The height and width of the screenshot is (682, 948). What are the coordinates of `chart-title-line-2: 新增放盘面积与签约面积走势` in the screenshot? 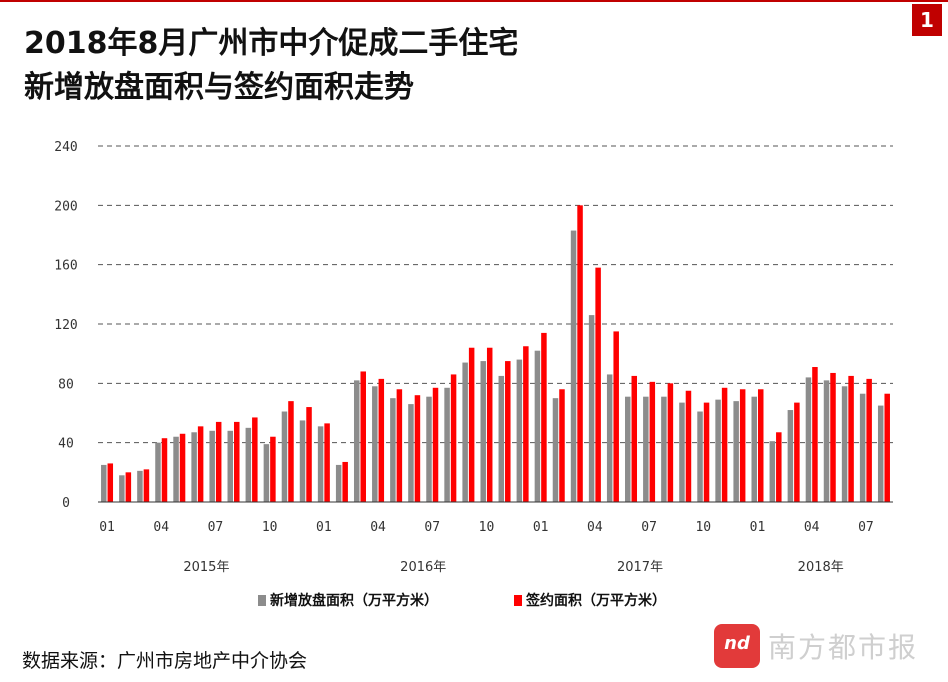 It's located at (219, 87).